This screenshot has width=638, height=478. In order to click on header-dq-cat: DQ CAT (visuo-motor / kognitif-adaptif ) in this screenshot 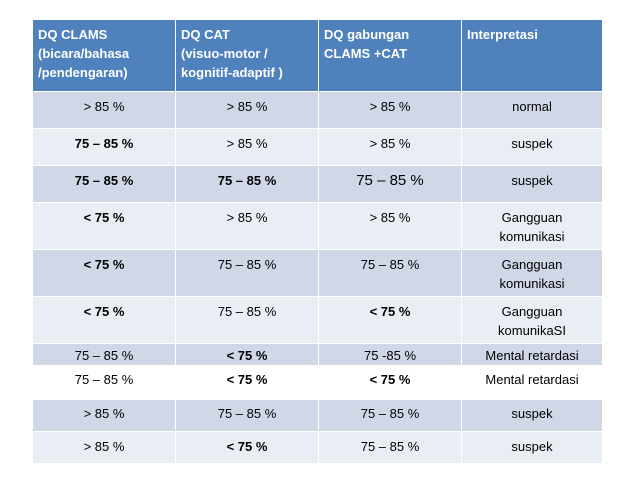, I will do `click(247, 55)`.